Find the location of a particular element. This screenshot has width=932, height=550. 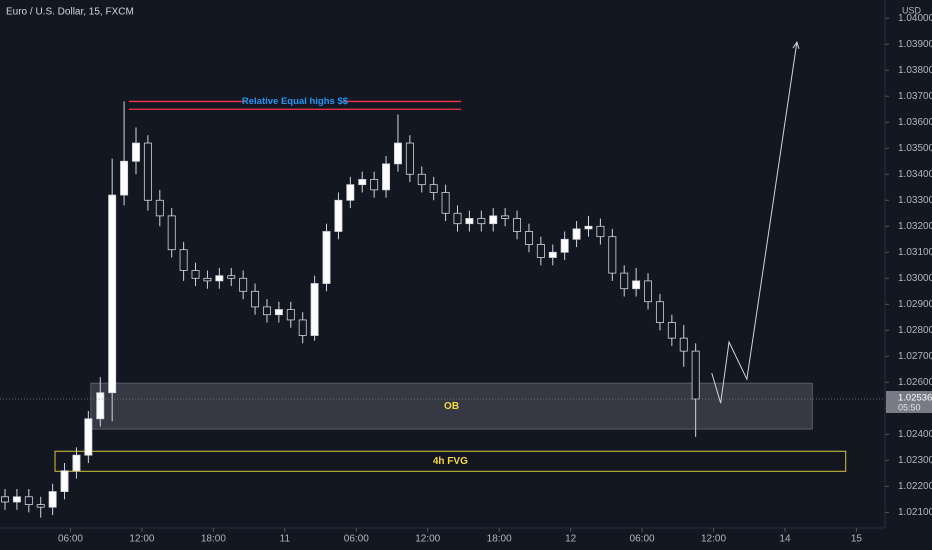

y-tick-label: 1.03400 is located at coordinates (915, 174).